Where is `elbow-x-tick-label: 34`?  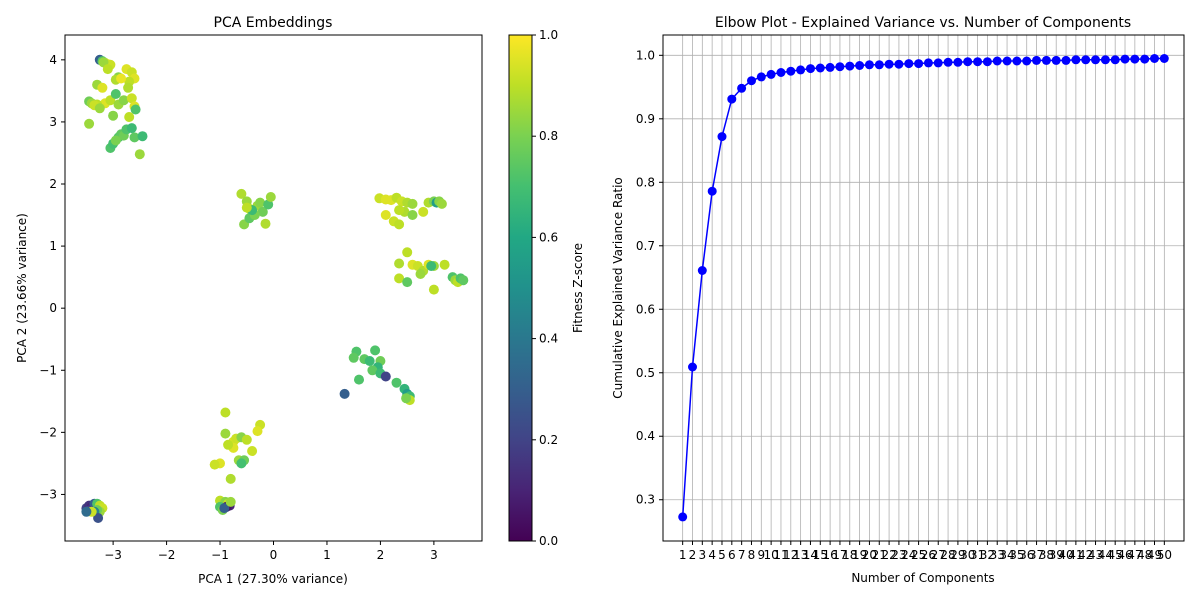
elbow-x-tick-label: 34 is located at coordinates (1006, 555).